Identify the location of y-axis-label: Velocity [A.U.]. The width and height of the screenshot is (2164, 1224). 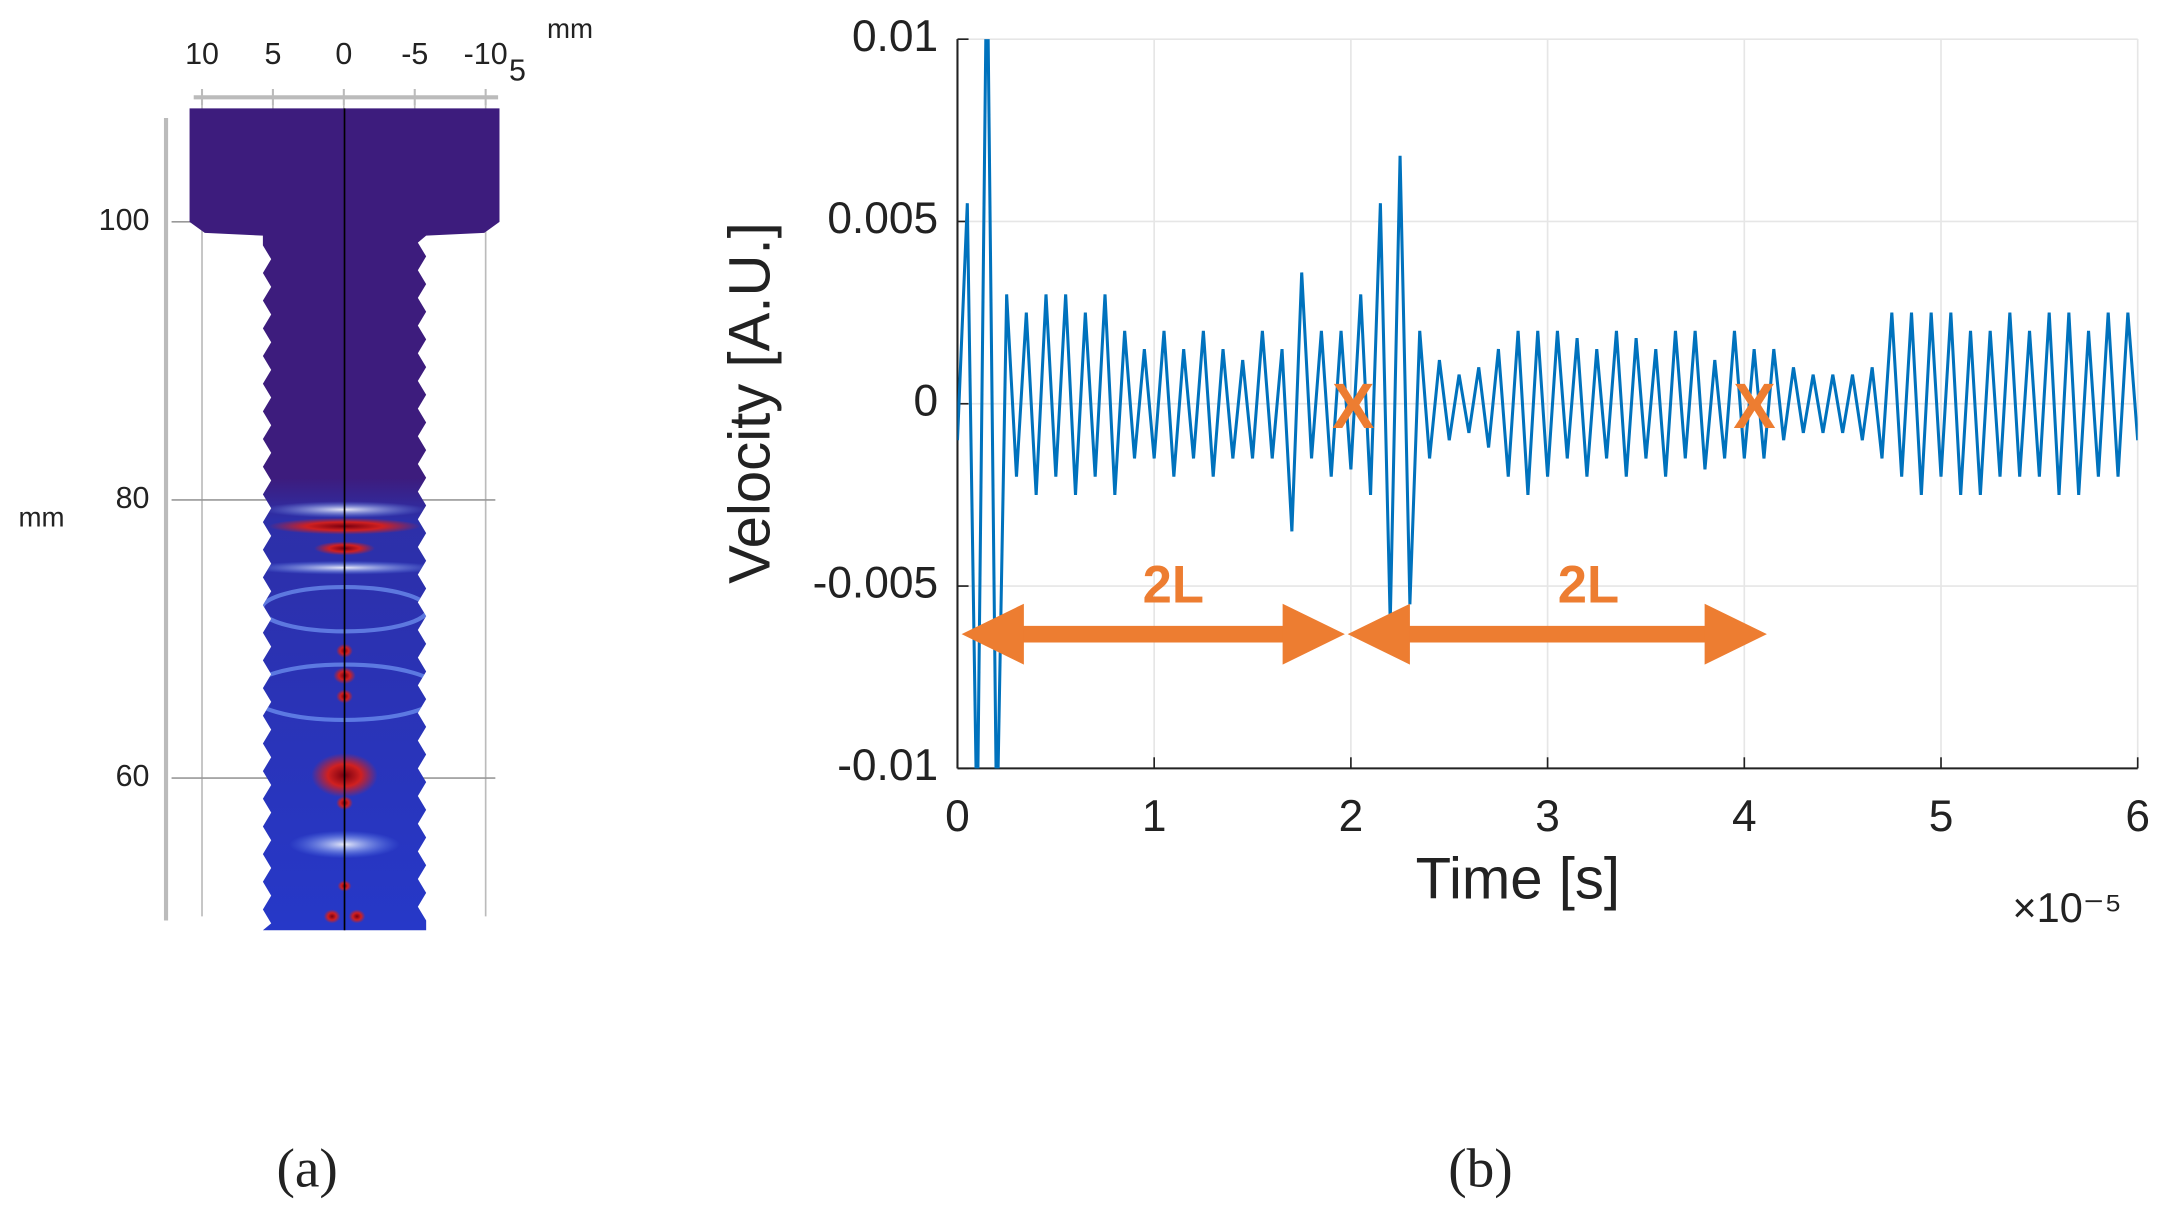
(749, 403).